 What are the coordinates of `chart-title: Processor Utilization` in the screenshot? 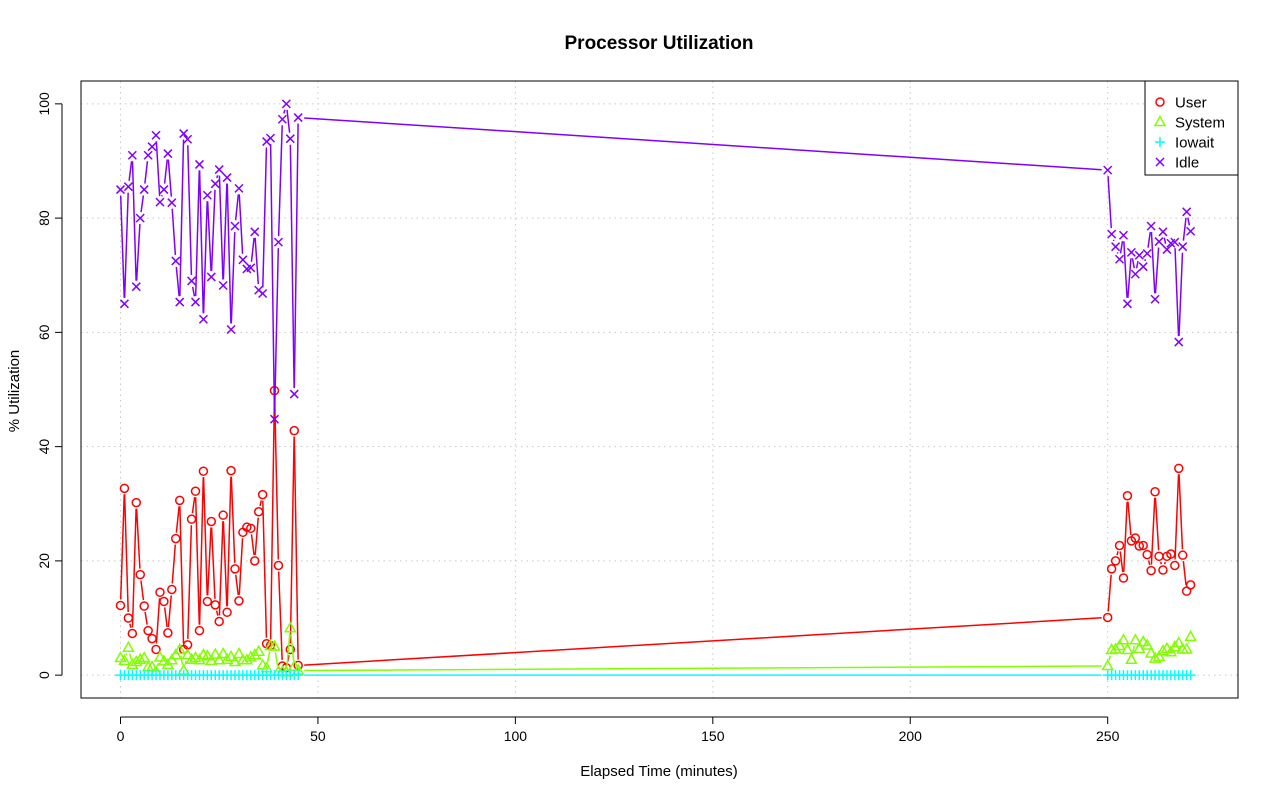 It's located at (659, 43).